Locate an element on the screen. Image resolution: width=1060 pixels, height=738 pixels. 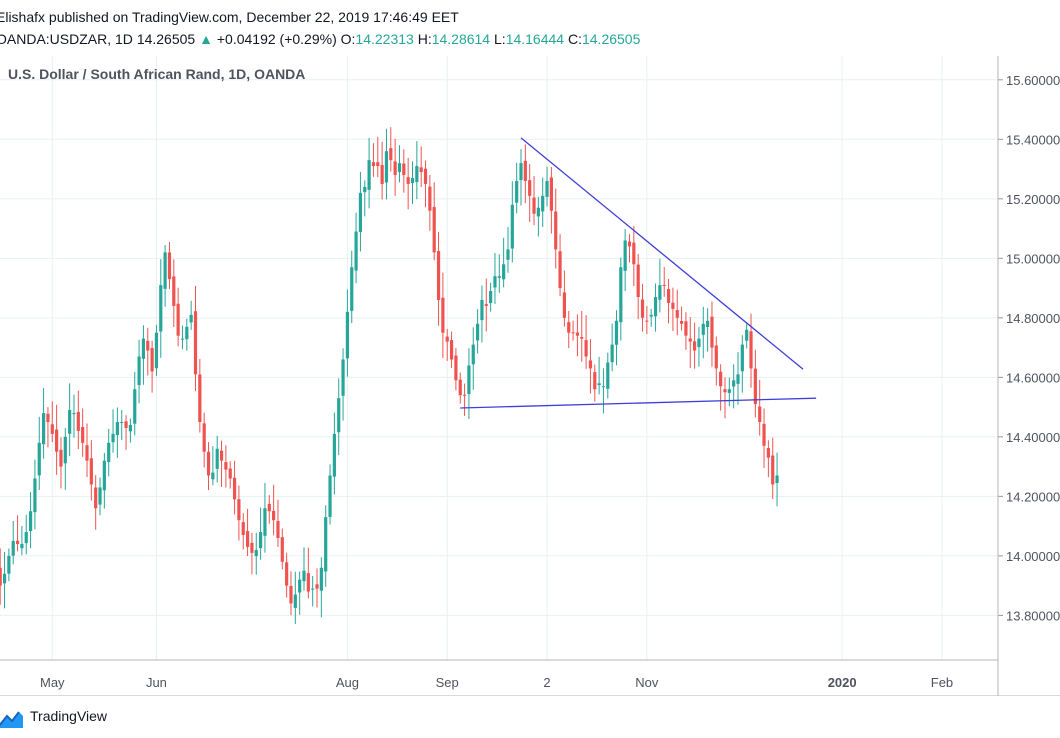
time-axis: May Jun Aug Sep 2 Nov 2020 Feb is located at coordinates (530, 677).